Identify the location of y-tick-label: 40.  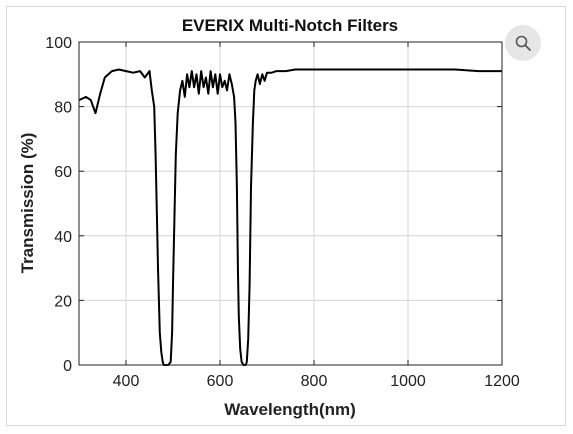
(63, 237).